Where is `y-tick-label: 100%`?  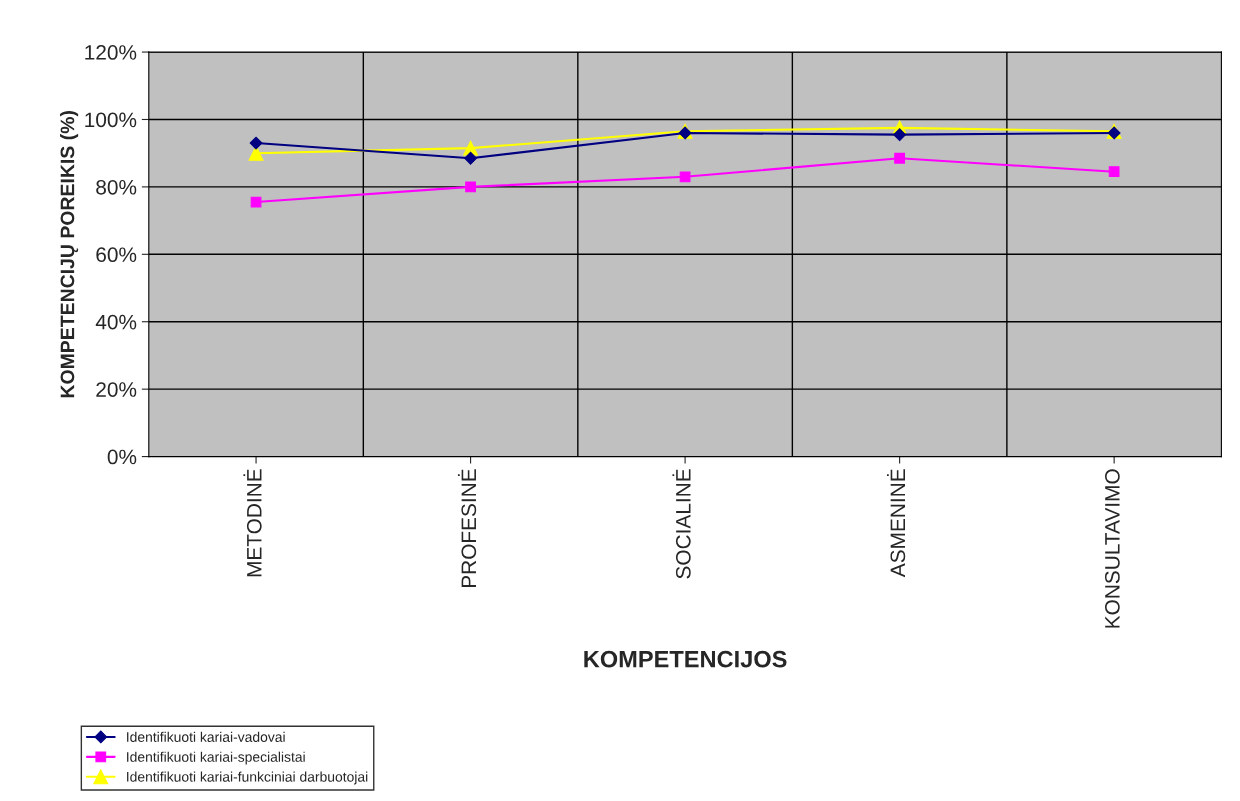
y-tick-label: 100% is located at coordinates (111, 120).